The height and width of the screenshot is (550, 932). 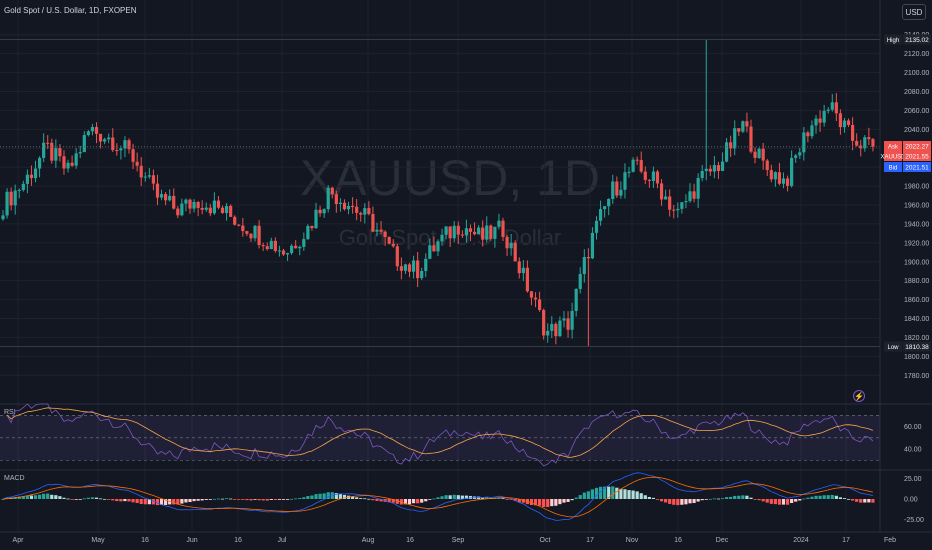 What do you see at coordinates (916, 262) in the screenshot?
I see `price-tick: 1900.00` at bounding box center [916, 262].